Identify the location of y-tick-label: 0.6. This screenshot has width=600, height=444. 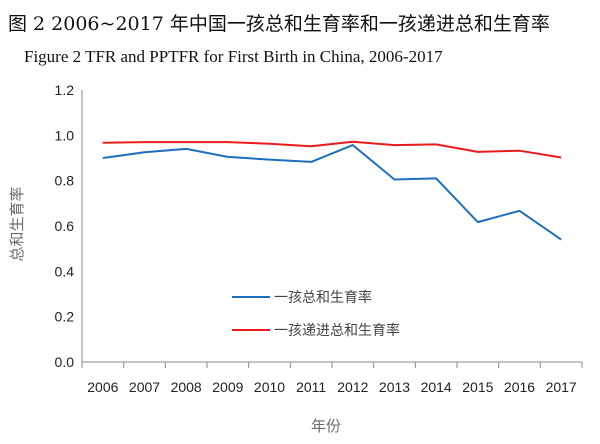
(65, 226).